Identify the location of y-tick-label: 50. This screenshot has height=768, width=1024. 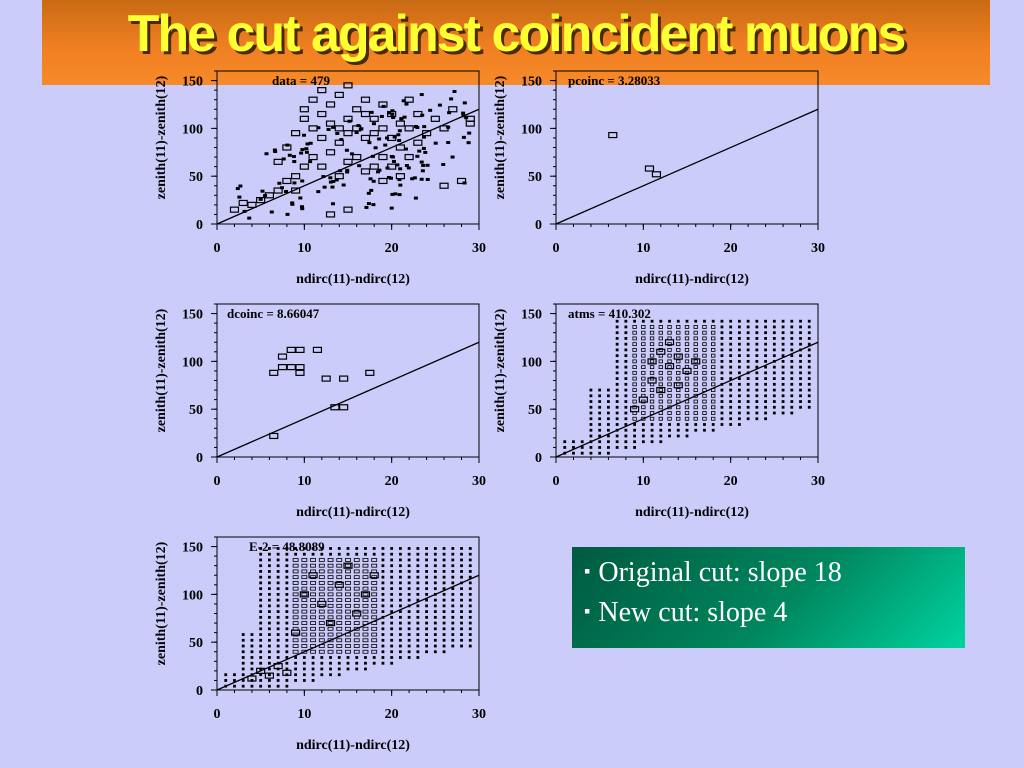
(196, 643).